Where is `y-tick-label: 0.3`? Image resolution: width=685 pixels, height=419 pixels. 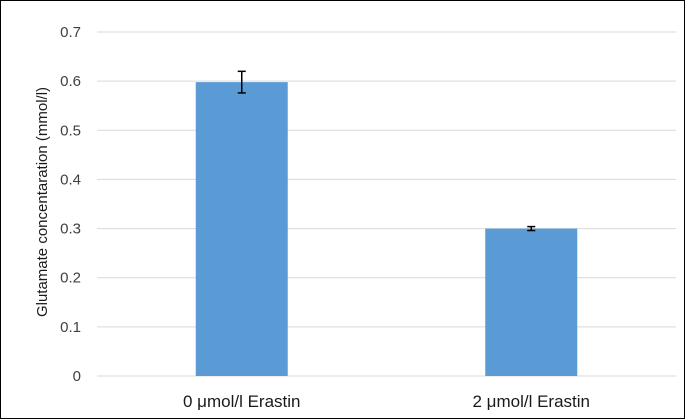 y-tick-label: 0.3 is located at coordinates (70, 229).